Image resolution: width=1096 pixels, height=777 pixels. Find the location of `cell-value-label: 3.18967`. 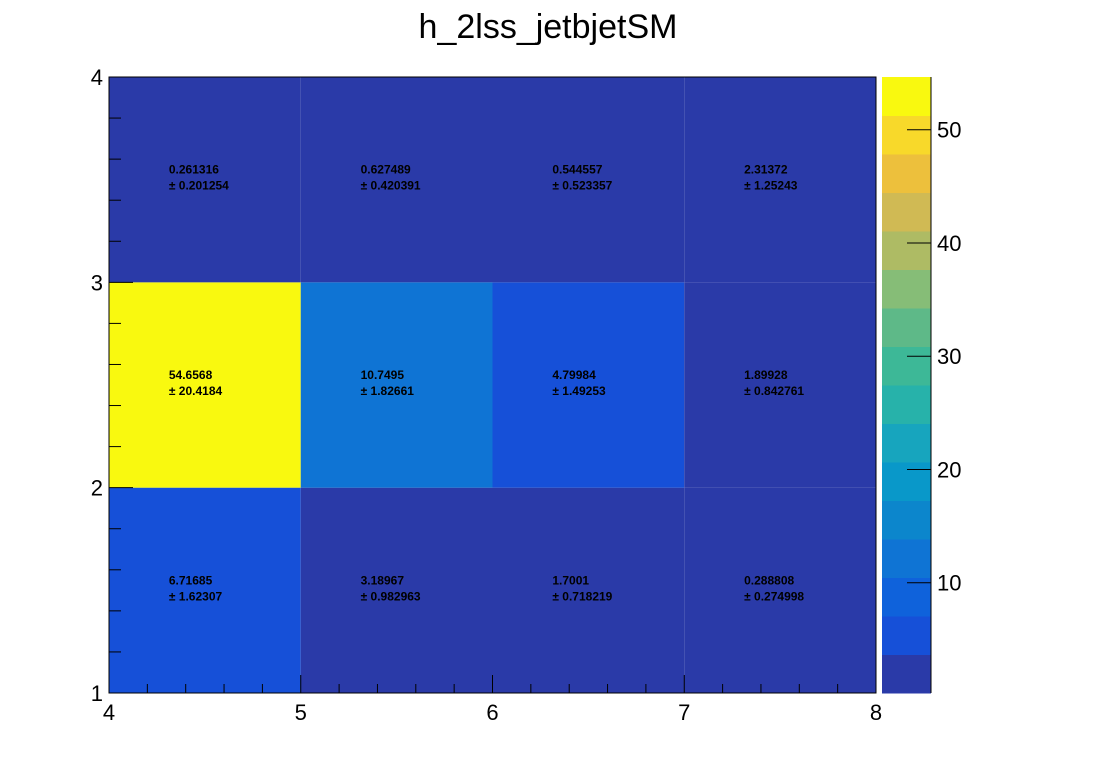

cell-value-label: 3.18967 is located at coordinates (383, 580).